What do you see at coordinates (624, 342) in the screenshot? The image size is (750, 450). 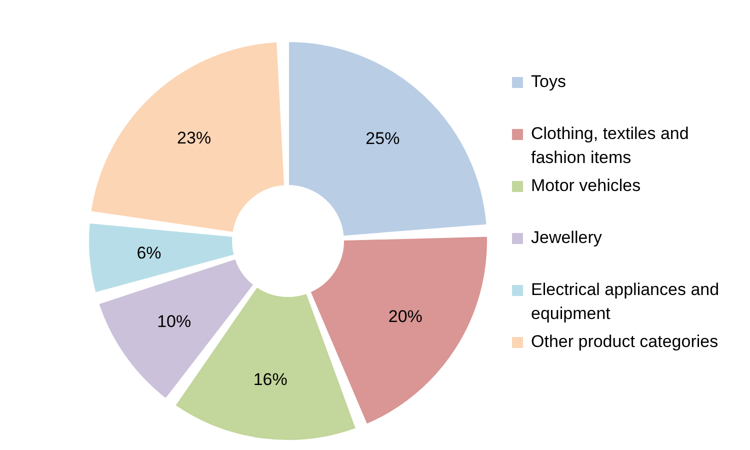 I see `legend-label: Other product categories` at bounding box center [624, 342].